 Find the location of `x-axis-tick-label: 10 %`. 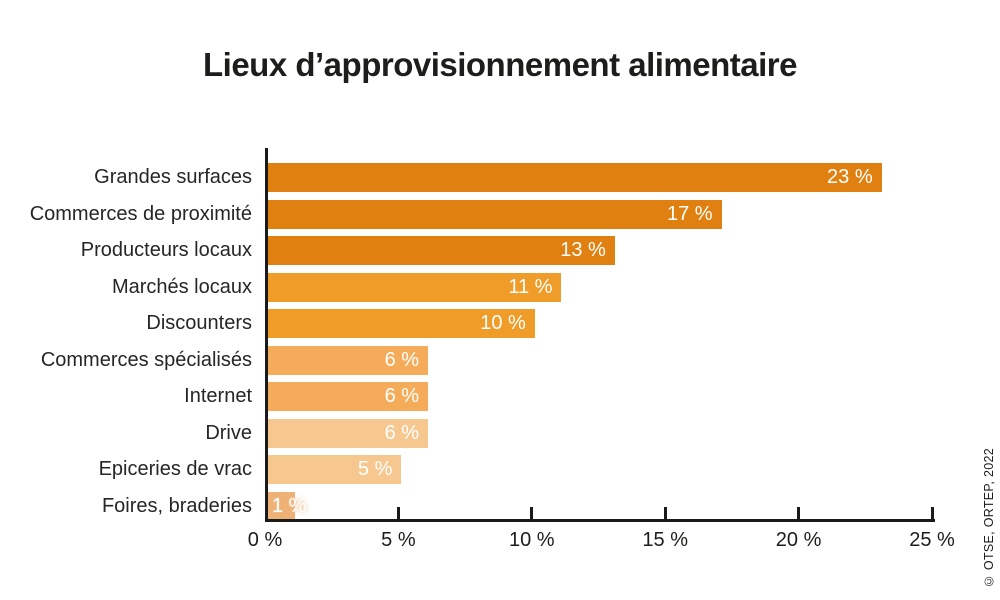

x-axis-tick-label: 10 % is located at coordinates (532, 540).